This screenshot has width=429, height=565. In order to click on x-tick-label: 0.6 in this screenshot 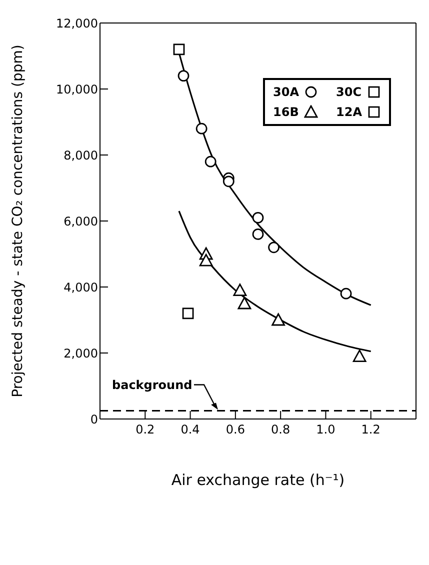, I will do `click(235, 429)`.